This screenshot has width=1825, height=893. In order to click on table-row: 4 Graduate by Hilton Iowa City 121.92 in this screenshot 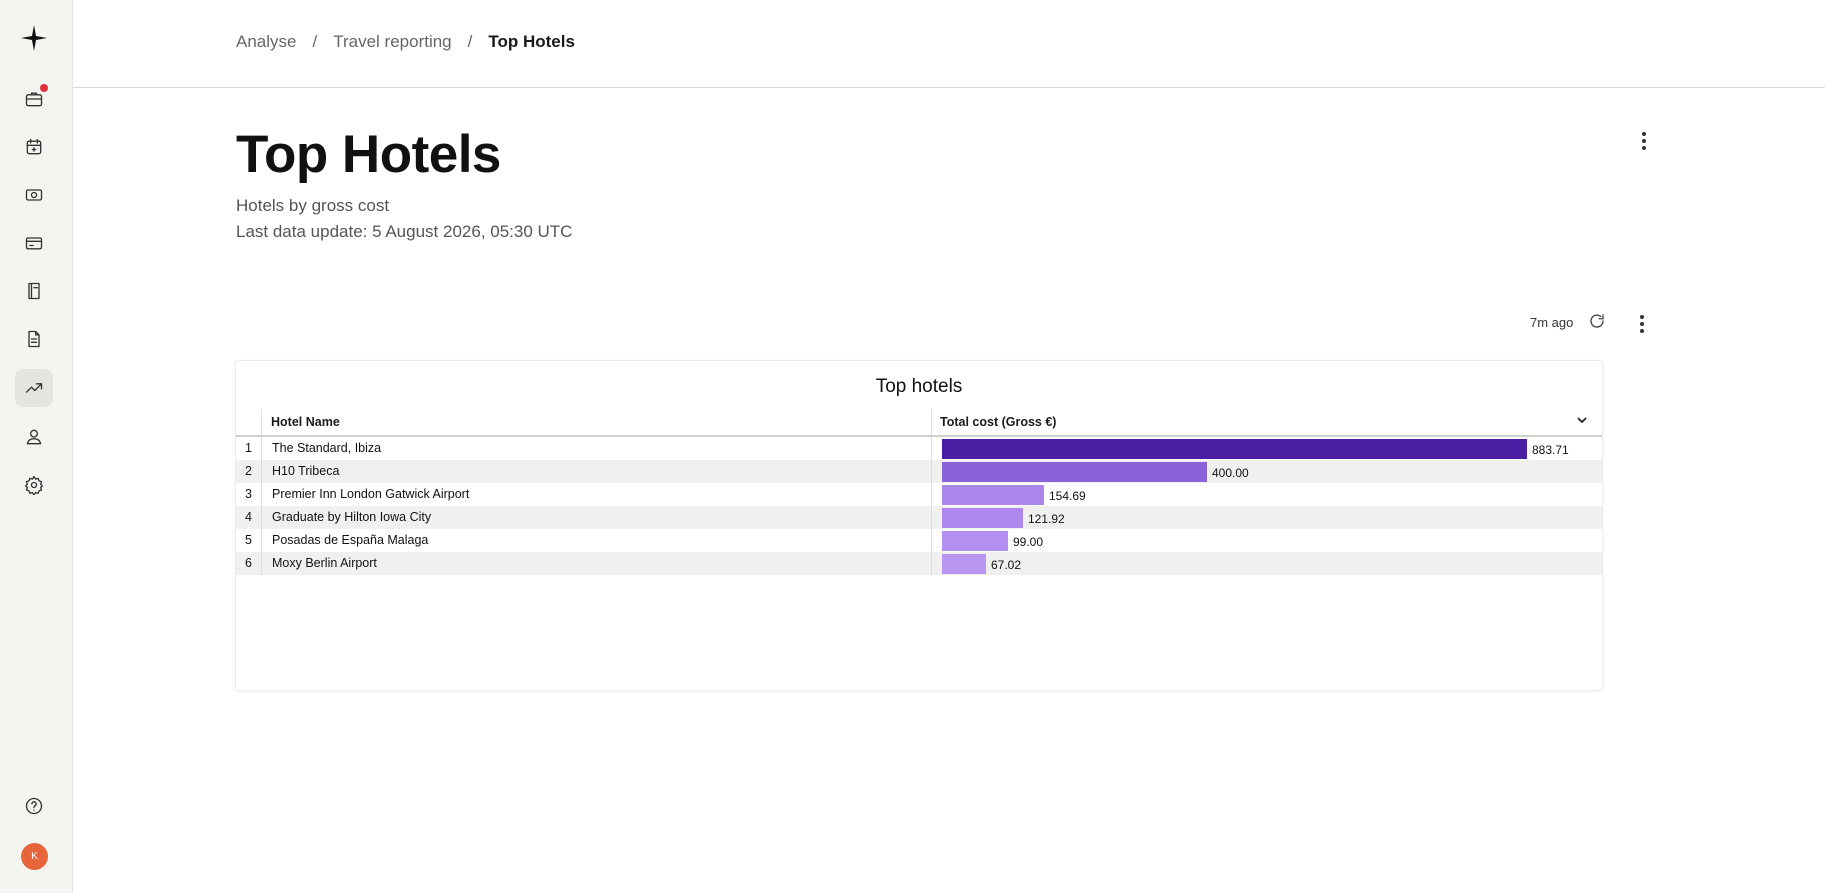, I will do `click(919, 517)`.